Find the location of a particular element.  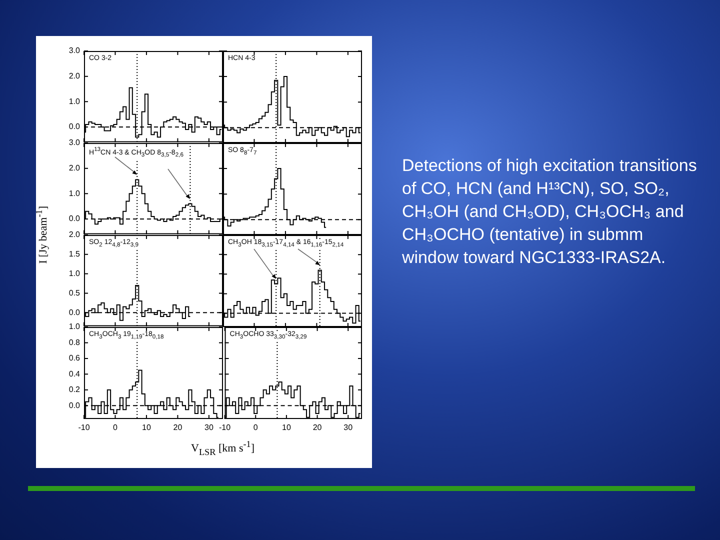

text: Detections of high excitation transitions of CO, HCN (and H¹³CN), SO, SO₂, CH₃OH (and CH₃OD), CH₃OCH₃ and CH₃OCHO (tentative) in submm window toward NGC1333-IRAS2A. is located at coordinates (550, 212).